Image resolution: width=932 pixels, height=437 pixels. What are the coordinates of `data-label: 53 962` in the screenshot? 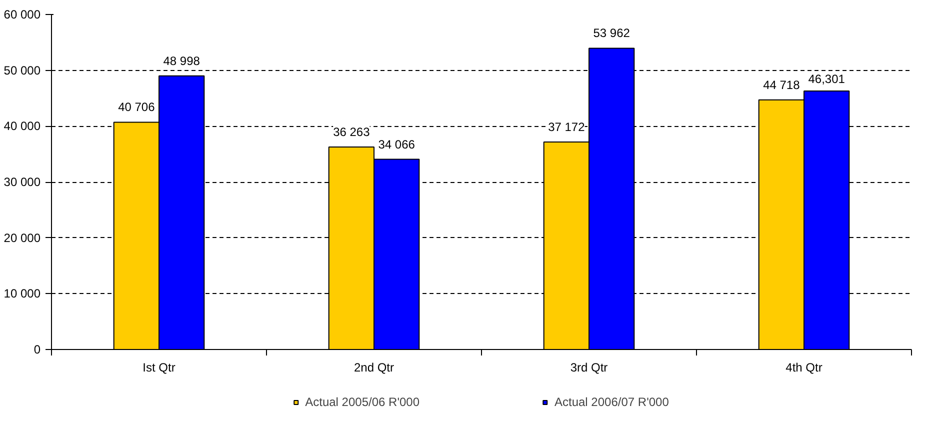 It's located at (611, 33).